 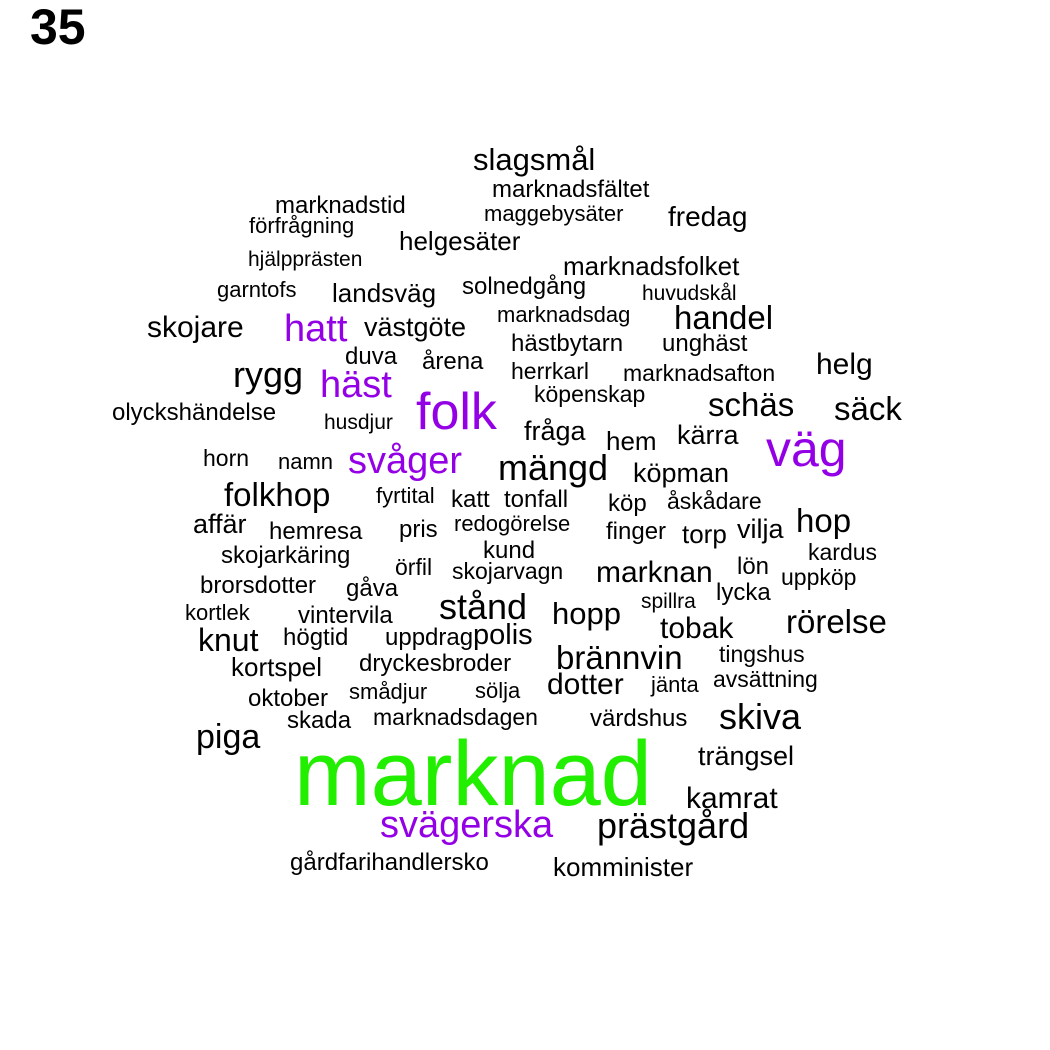 I want to click on cloud-word: svåger, so click(x=405, y=461).